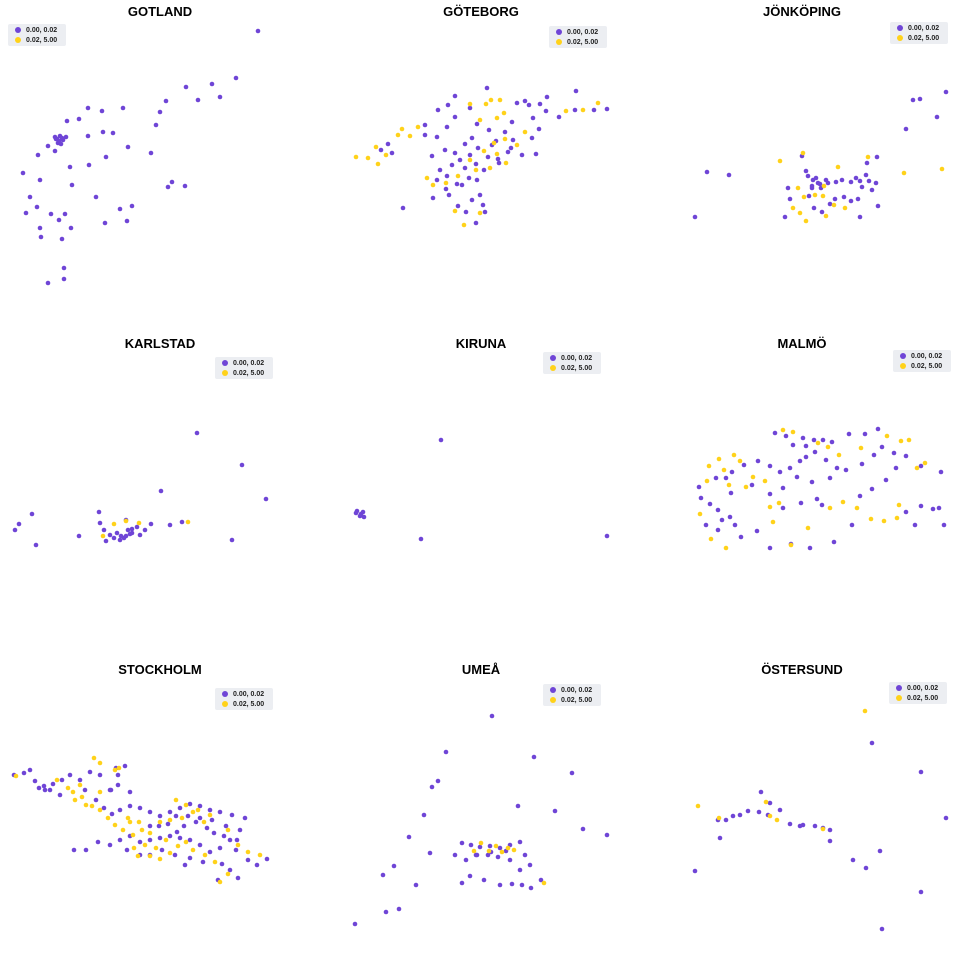 The height and width of the screenshot is (968, 962). Describe the element at coordinates (481, 489) in the screenshot. I see `scatter-plot` at that location.